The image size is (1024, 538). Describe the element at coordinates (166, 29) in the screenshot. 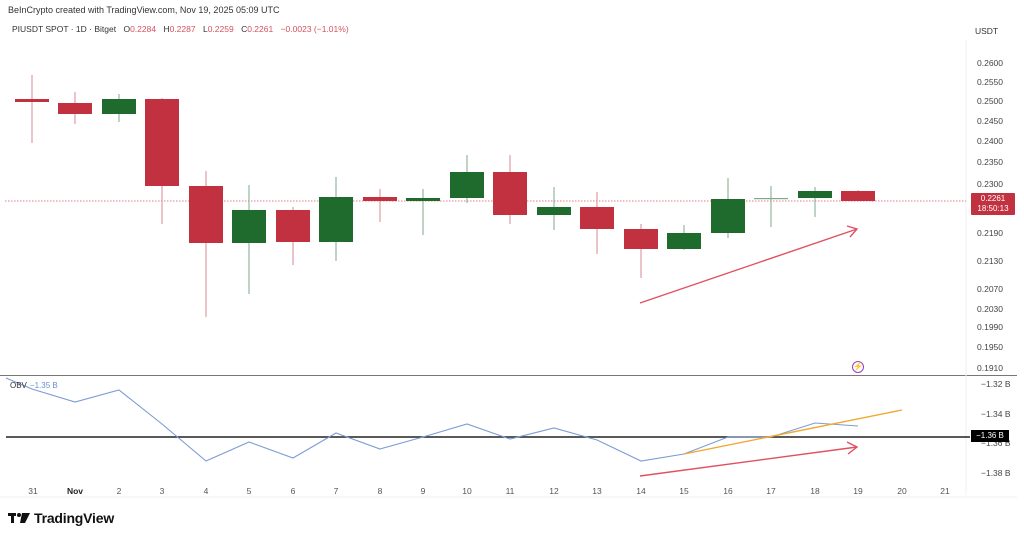

I see `high-label: H` at that location.